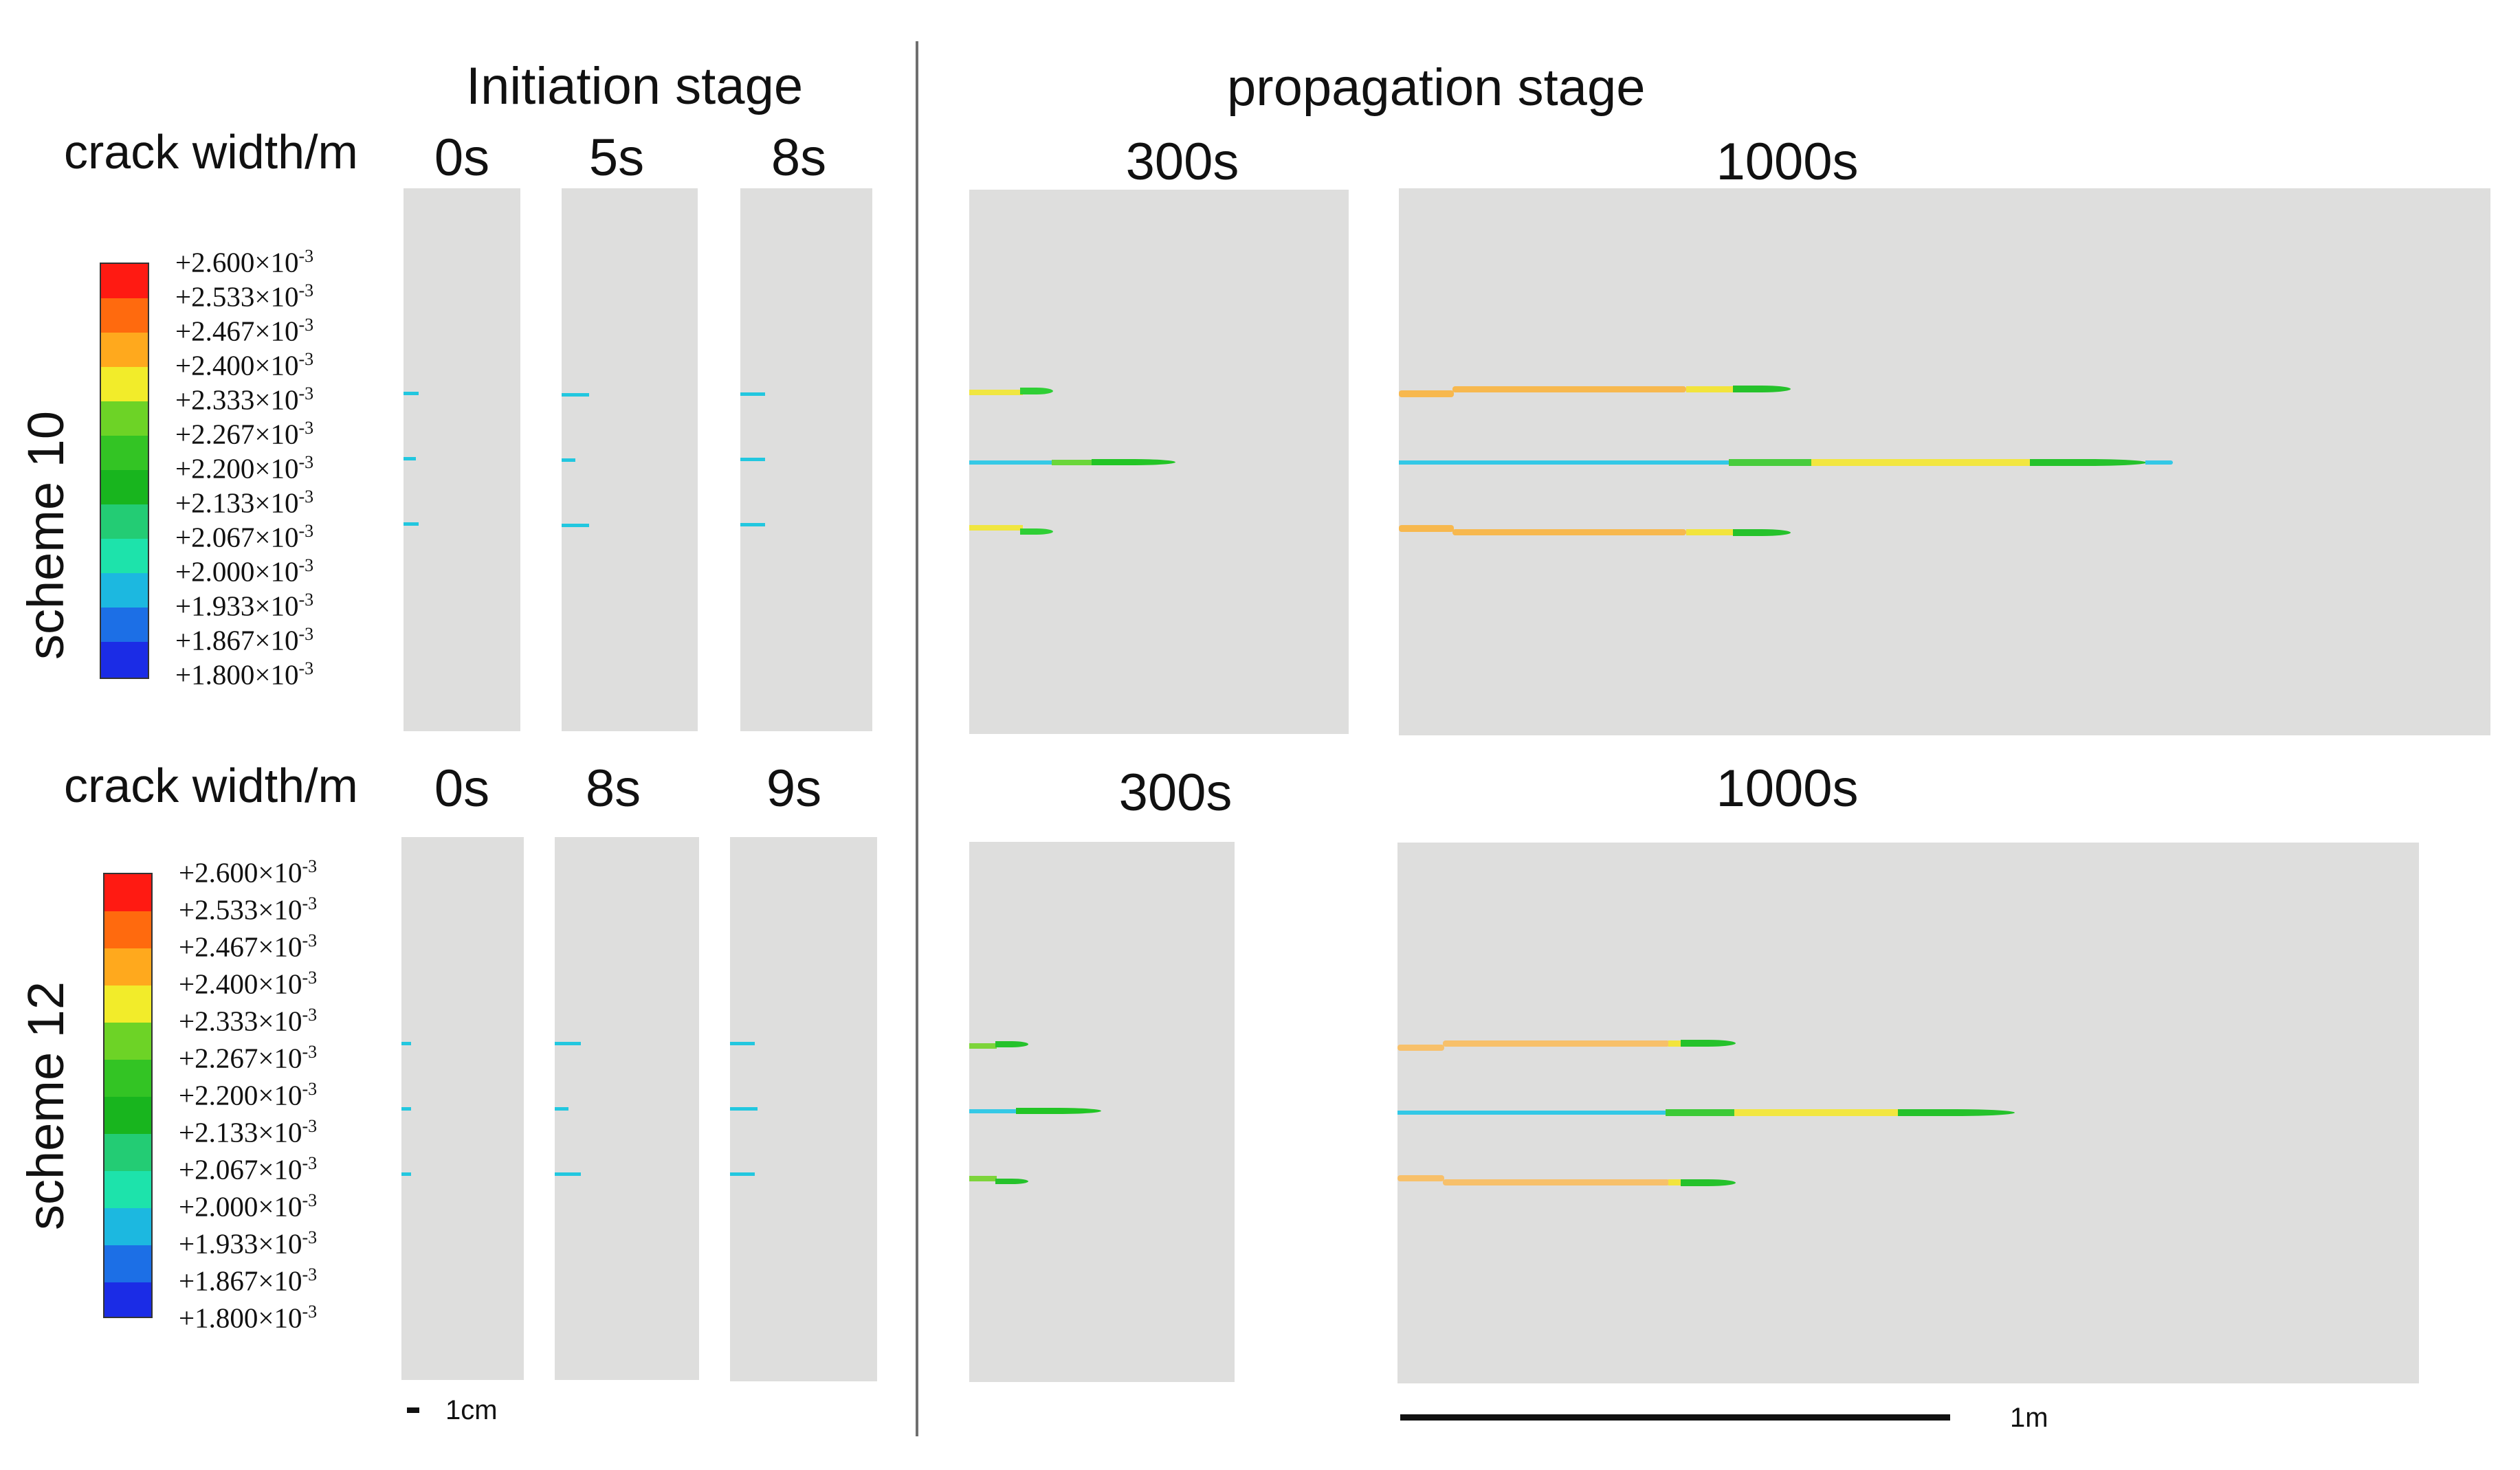  What do you see at coordinates (1787, 788) in the screenshot?
I see `time-label-bottom-4: 1000s` at bounding box center [1787, 788].